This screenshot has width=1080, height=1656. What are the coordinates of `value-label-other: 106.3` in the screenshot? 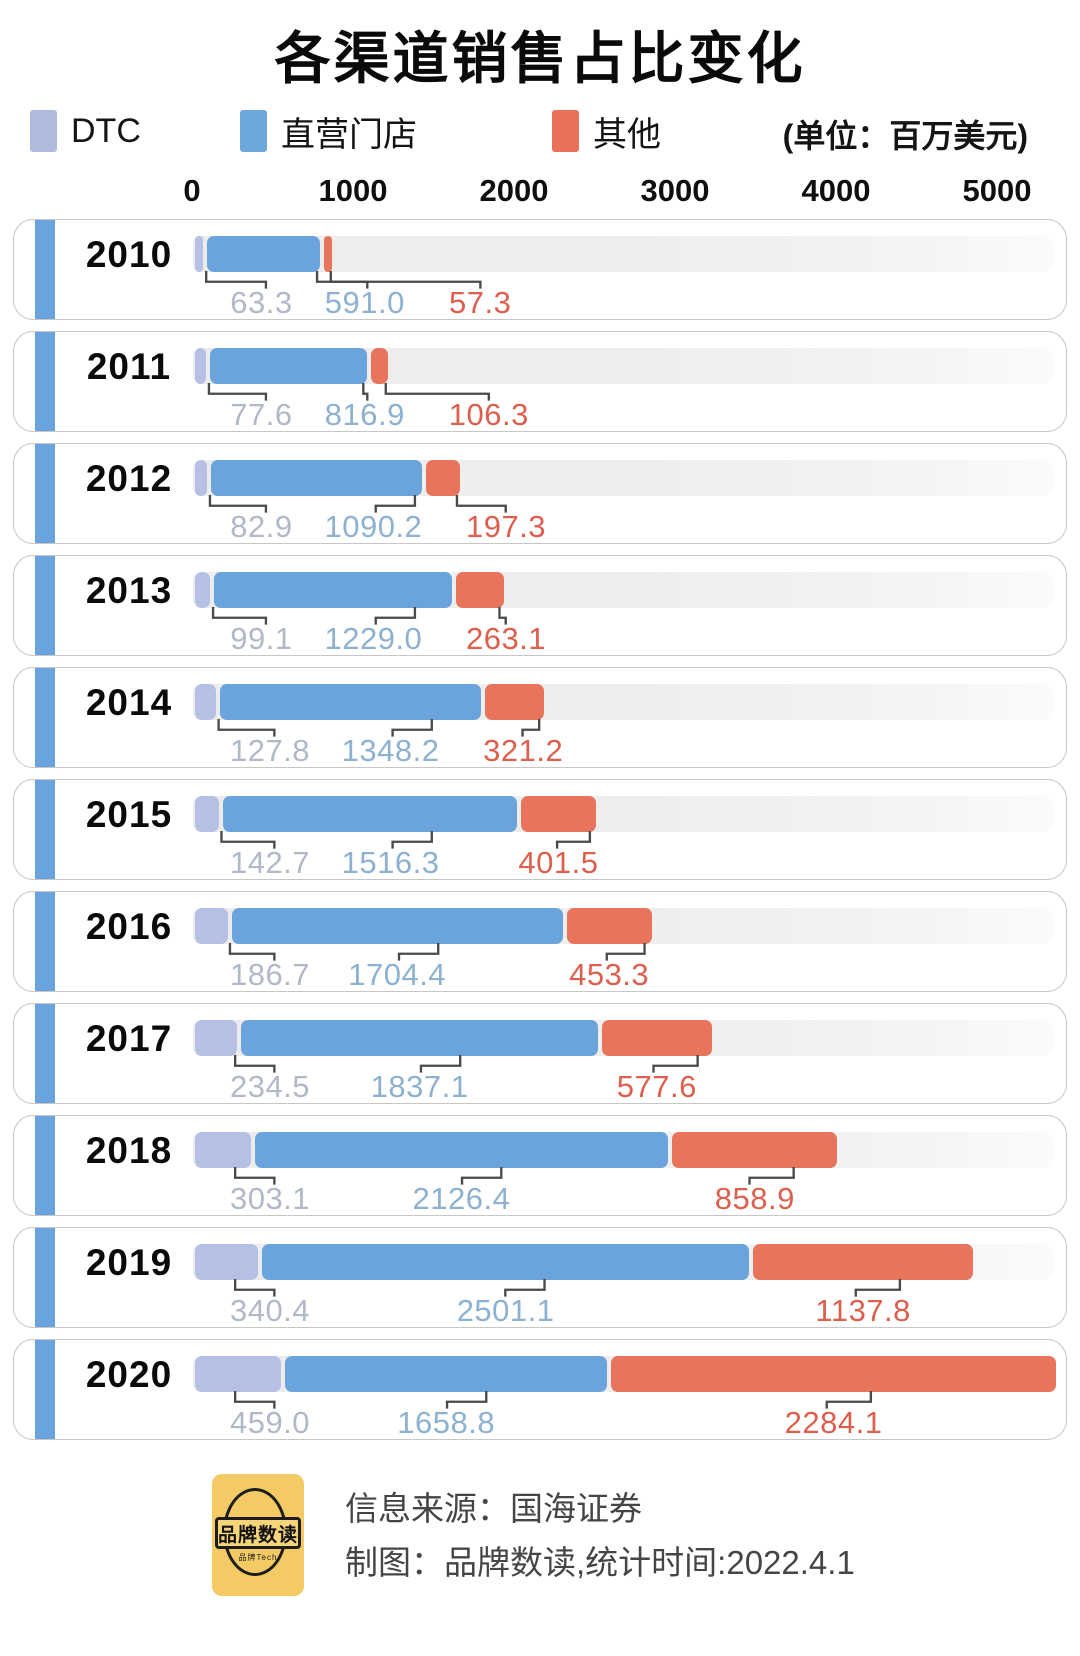 It's located at (488, 414).